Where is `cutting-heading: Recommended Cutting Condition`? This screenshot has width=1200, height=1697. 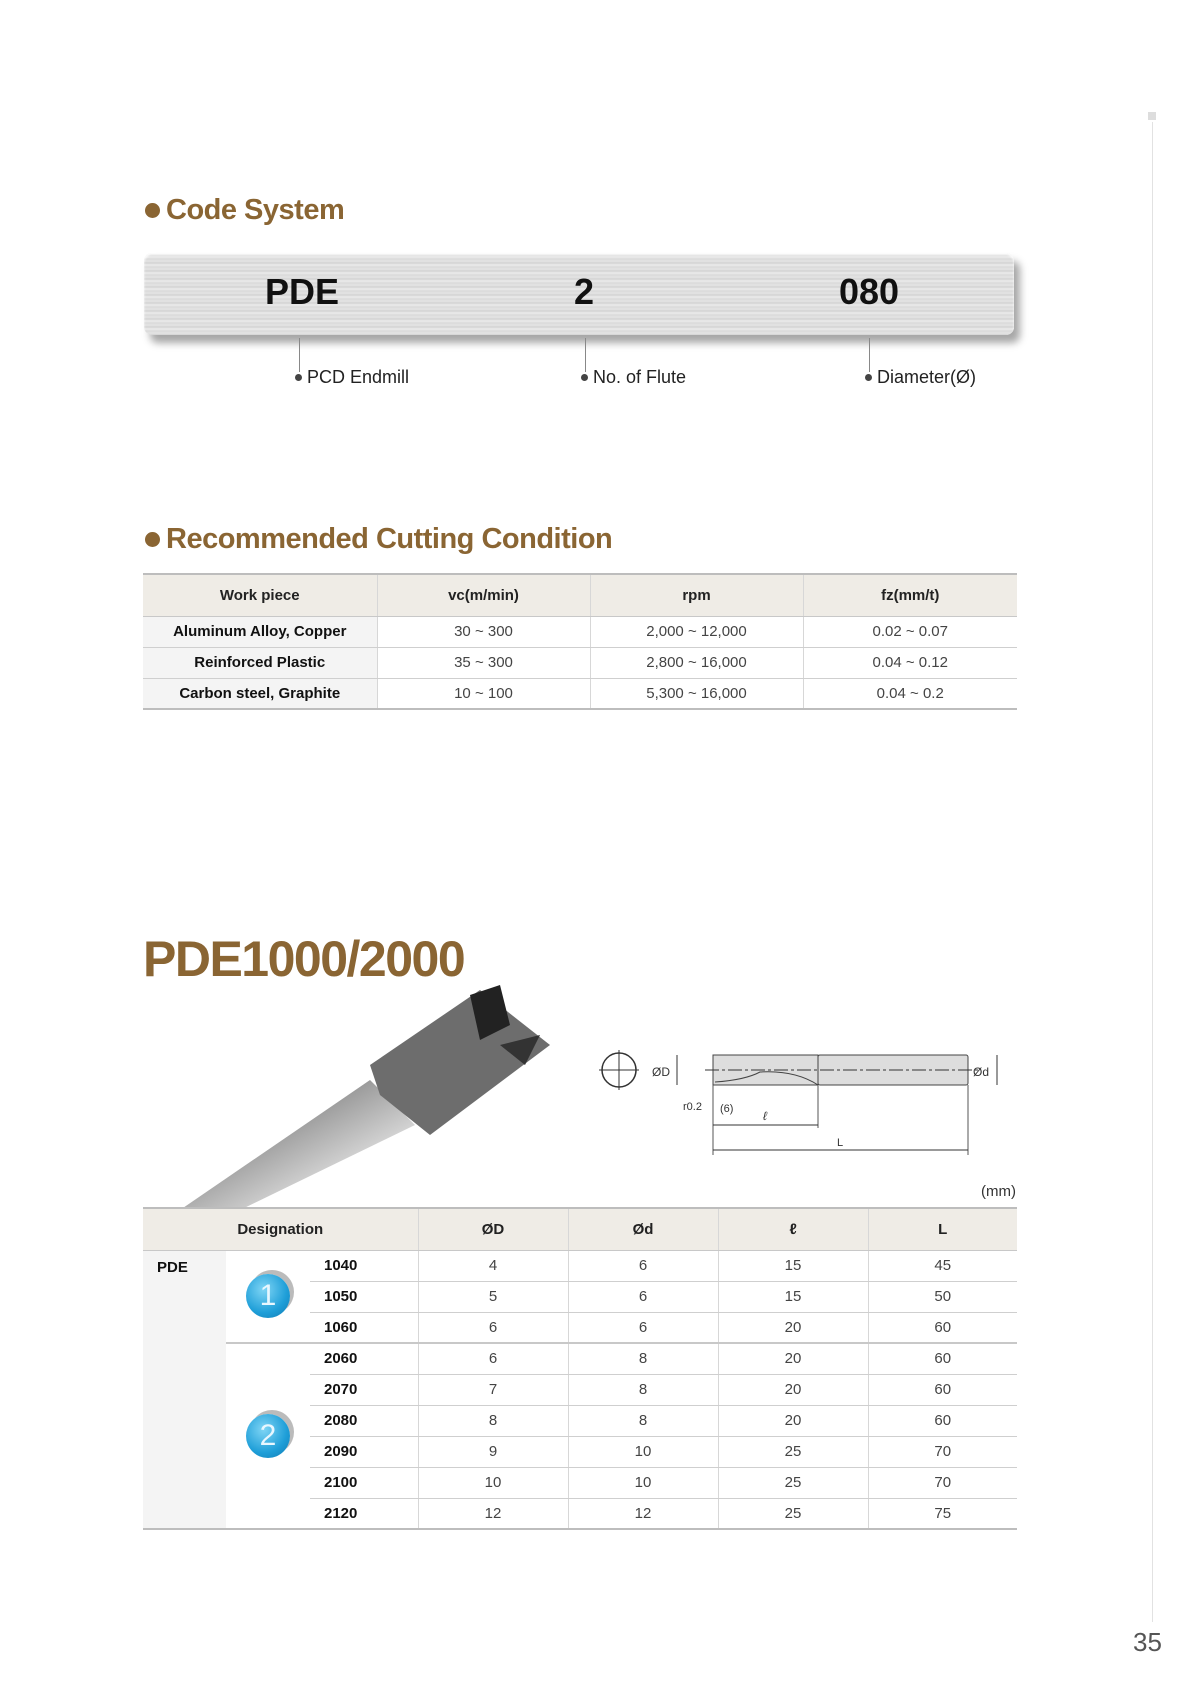
cutting-heading: Recommended Cutting Condition is located at coordinates (379, 539).